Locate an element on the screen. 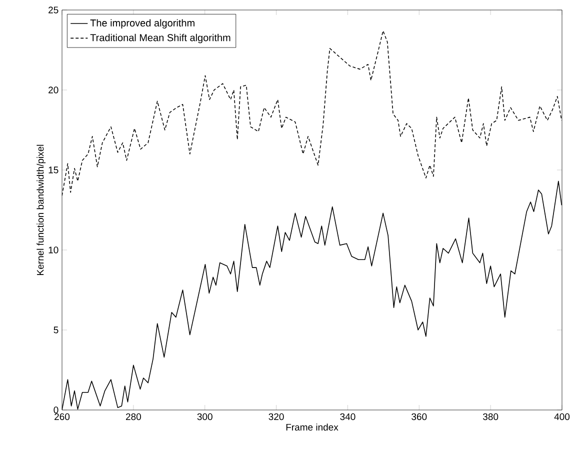  x-tick-label: 280 is located at coordinates (133, 416).